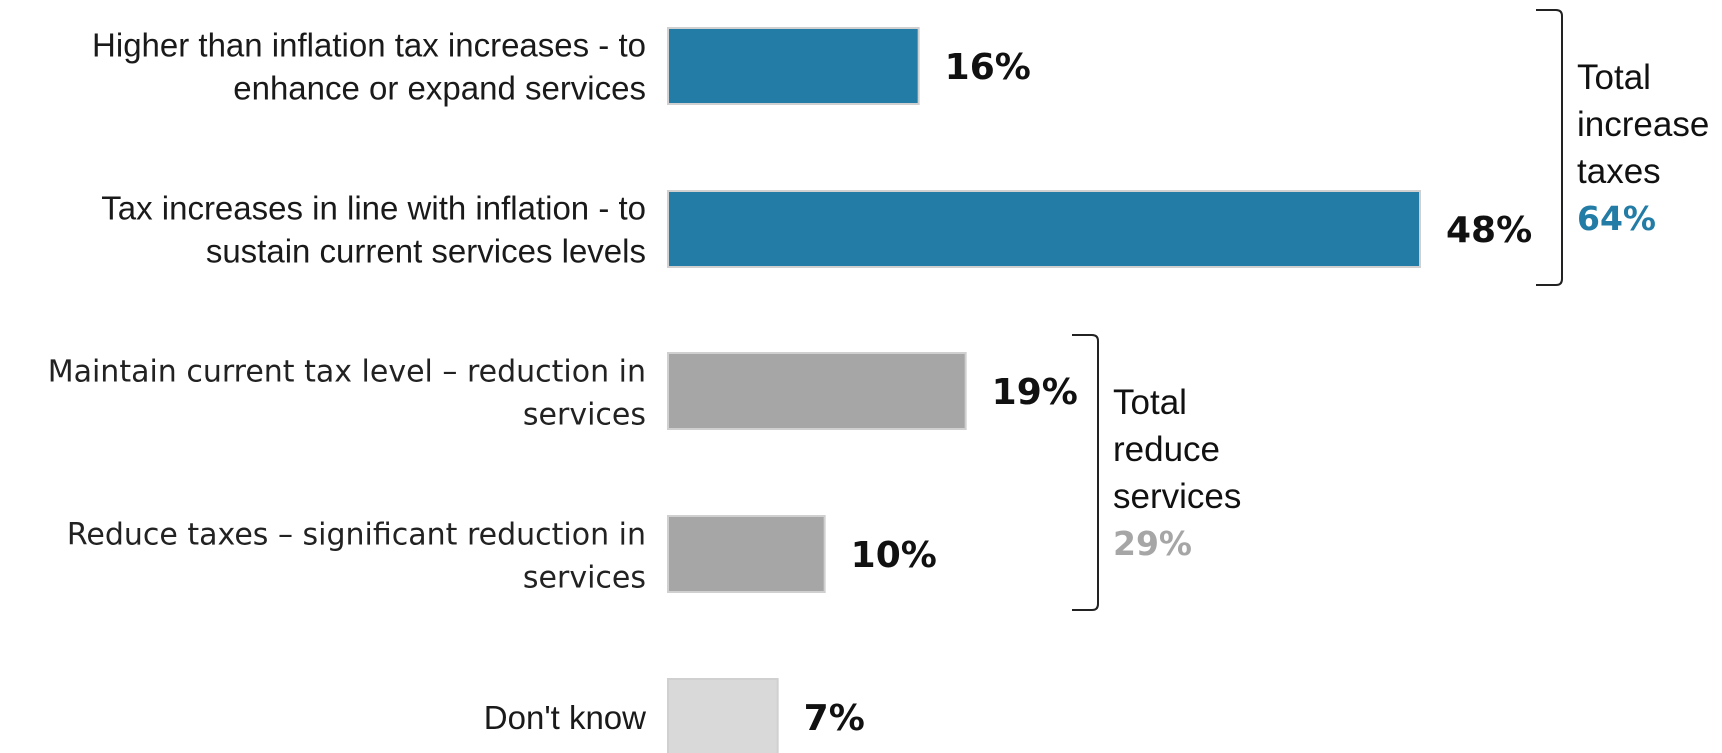  What do you see at coordinates (1035, 392) in the screenshot?
I see `value-label: 19%` at bounding box center [1035, 392].